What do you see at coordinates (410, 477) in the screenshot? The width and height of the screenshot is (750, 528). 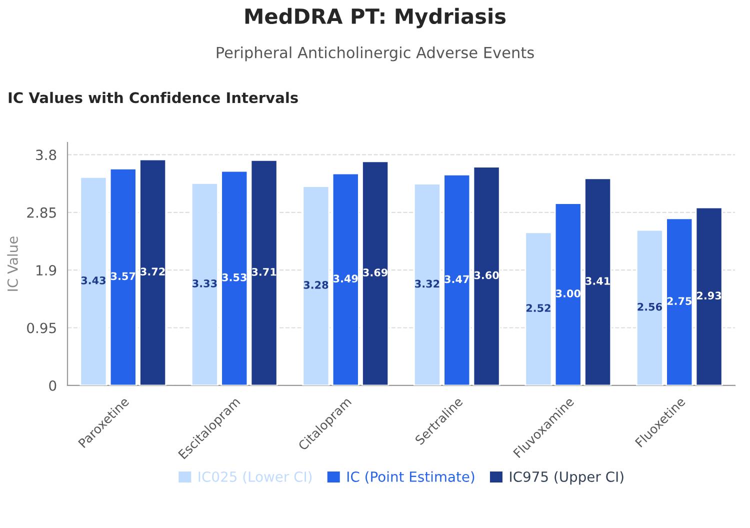 I see `legend-label: IC (Point Estimate)` at bounding box center [410, 477].